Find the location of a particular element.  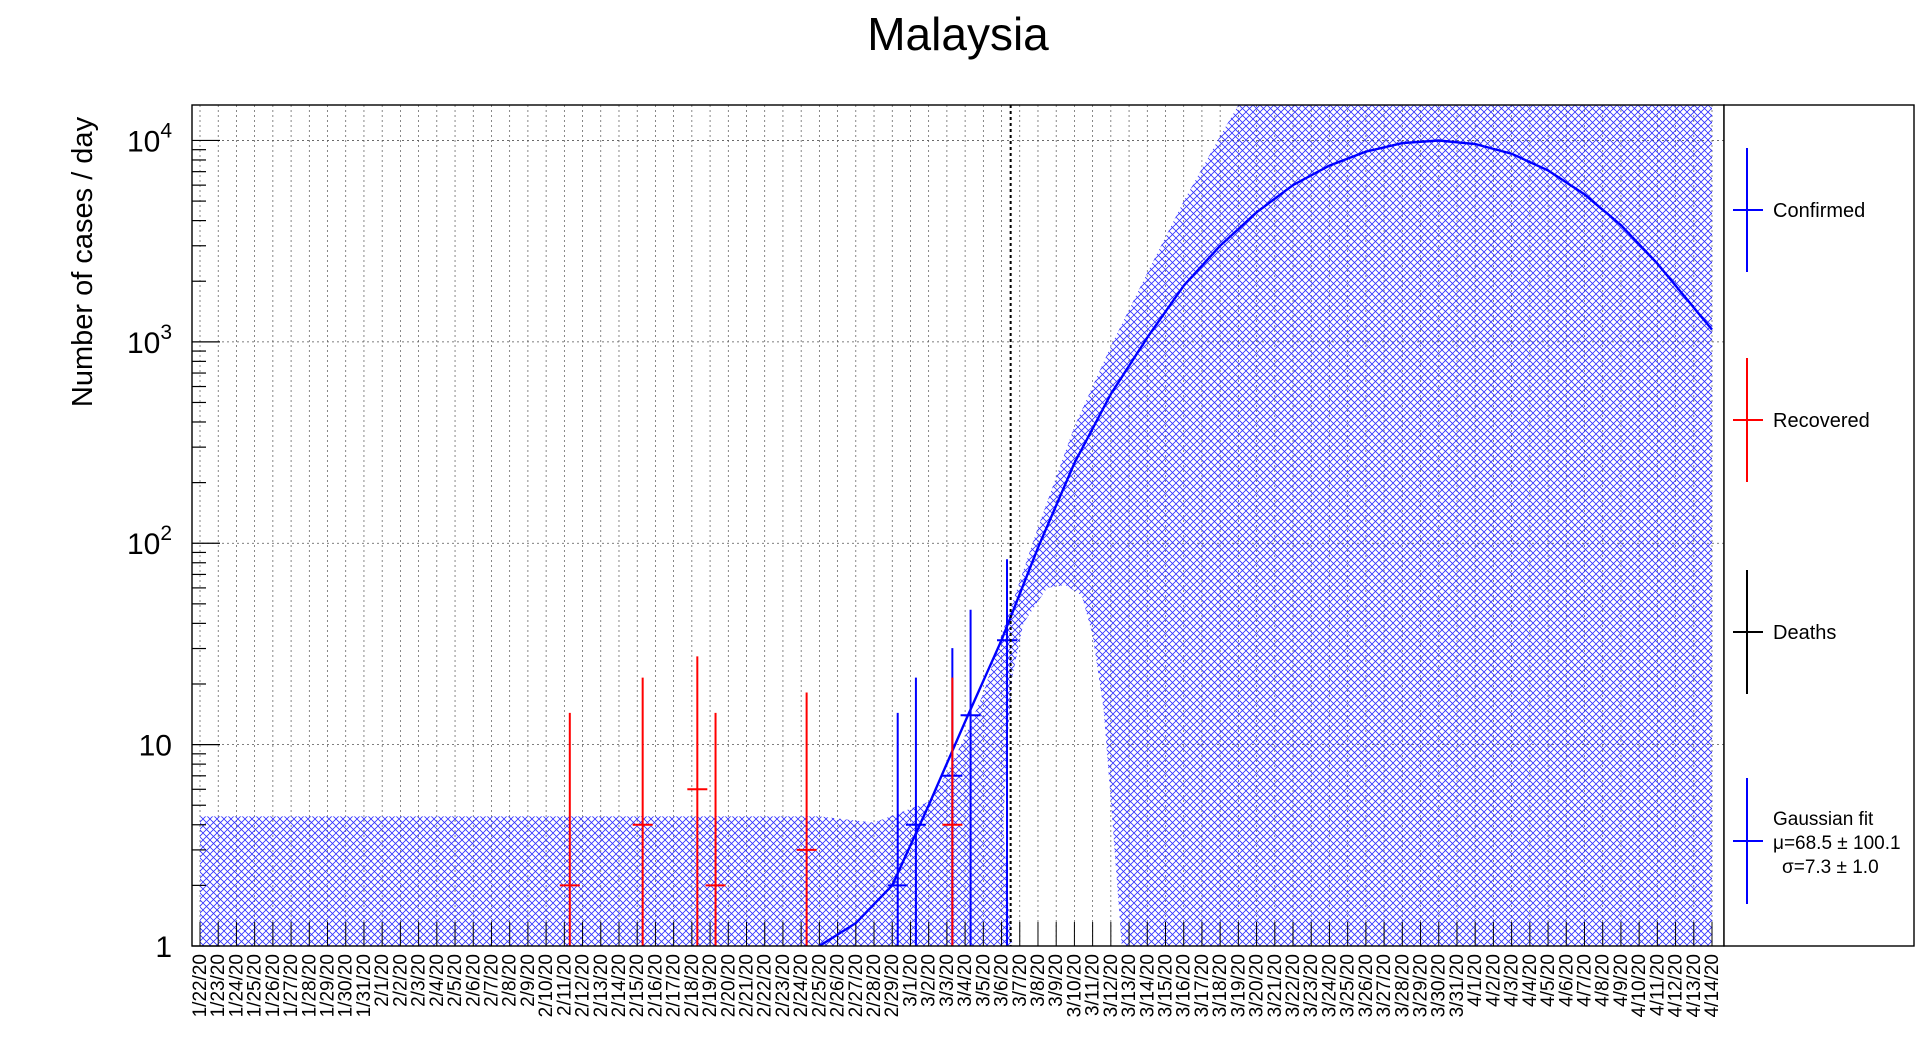

legend-label: Recovered is located at coordinates (1821, 421).